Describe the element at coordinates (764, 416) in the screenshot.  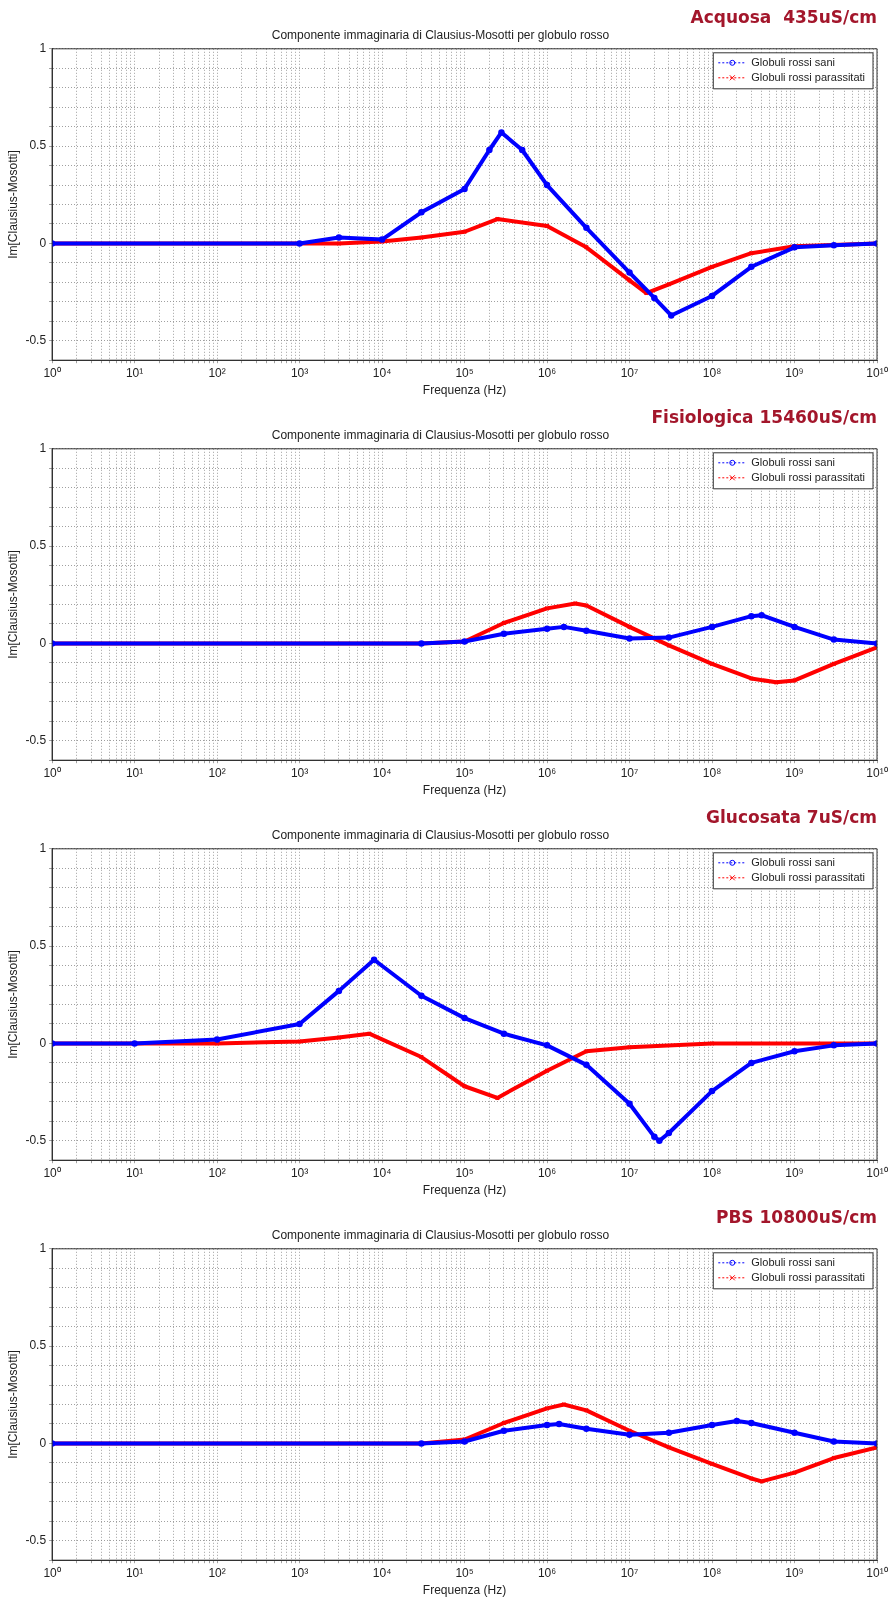
I see `chart-title: Fisiologica 15460uS/cm` at that location.